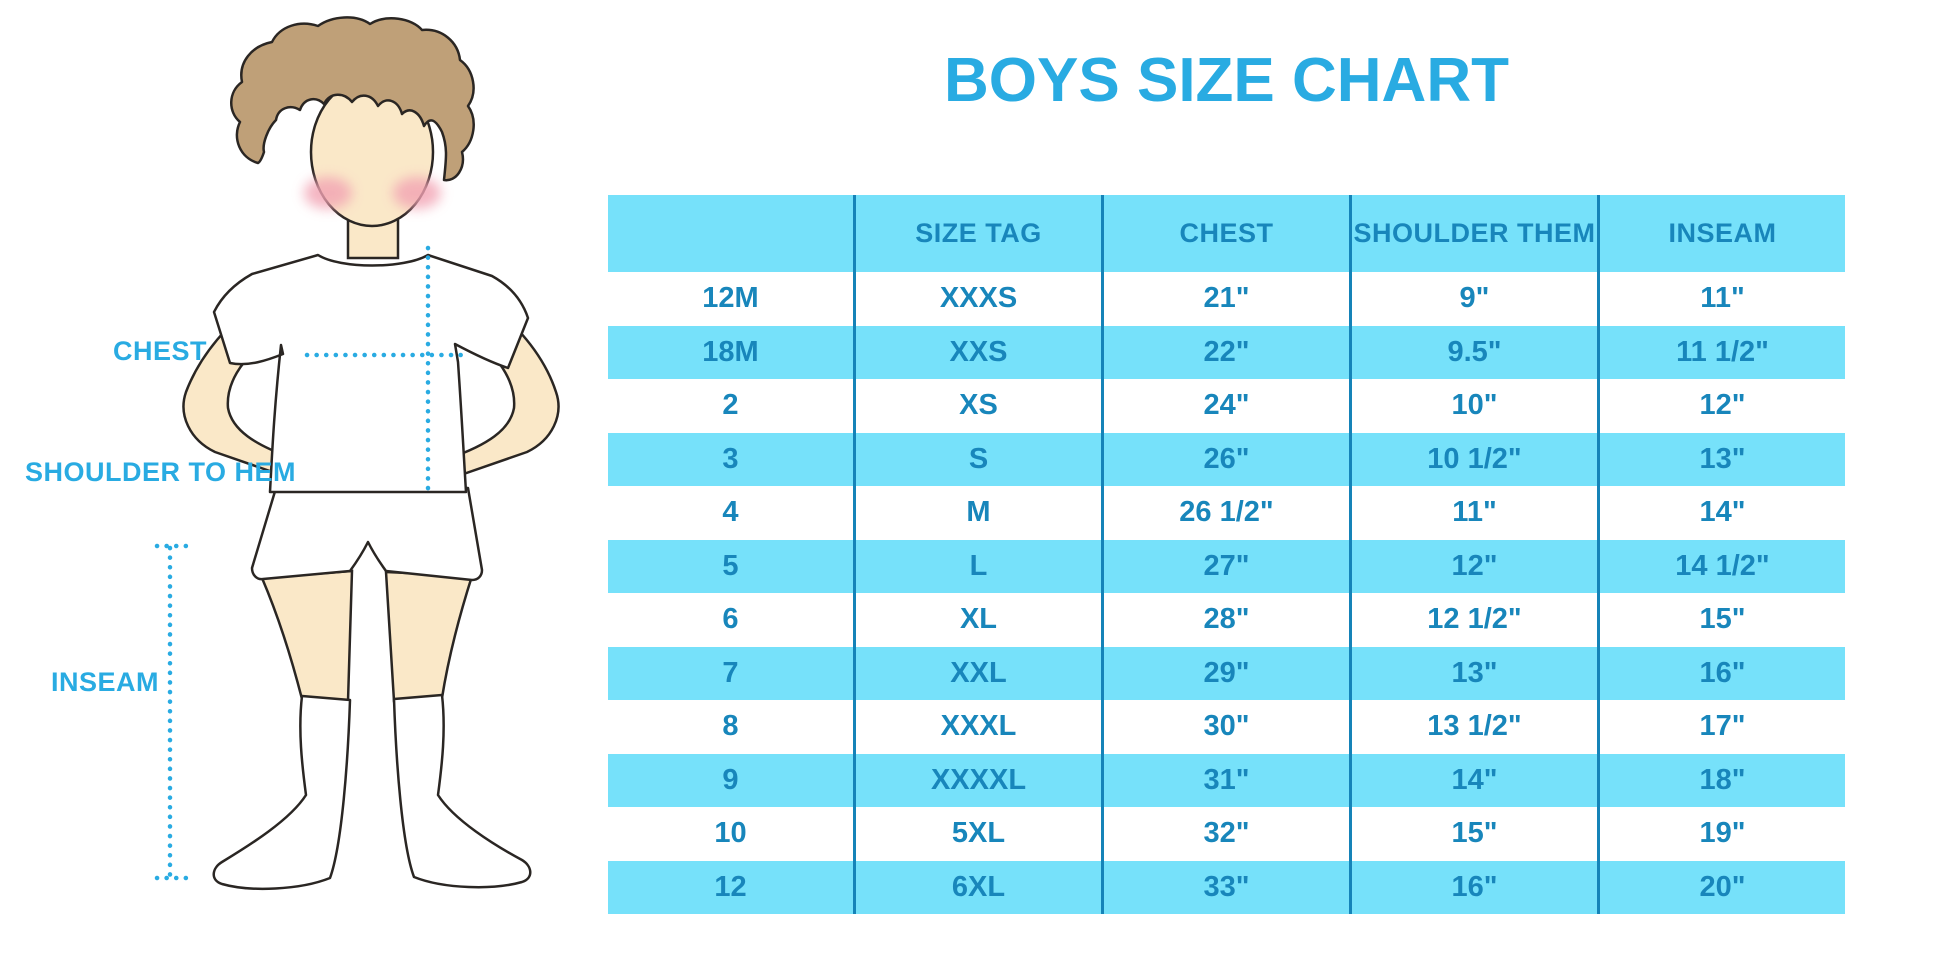  I want to click on measurement-cell: M, so click(977, 513).